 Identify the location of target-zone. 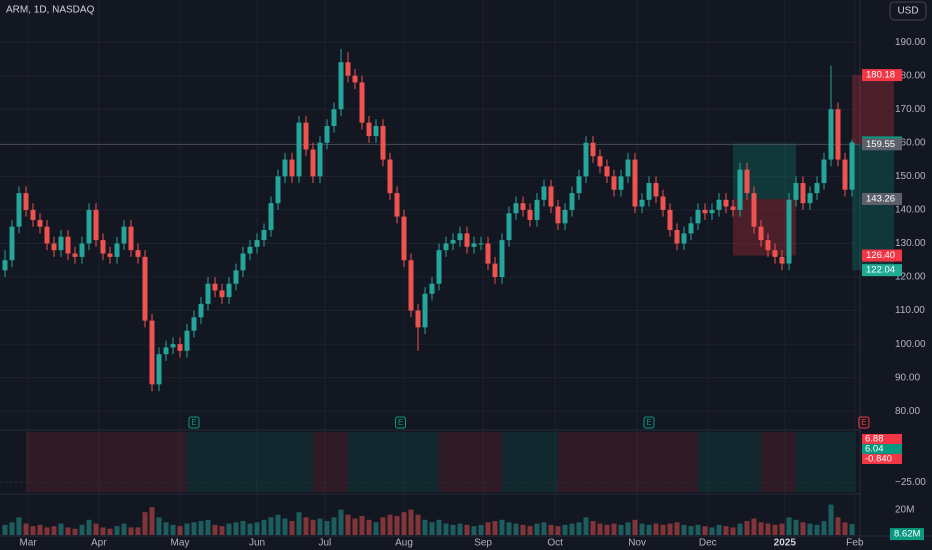
(873, 207).